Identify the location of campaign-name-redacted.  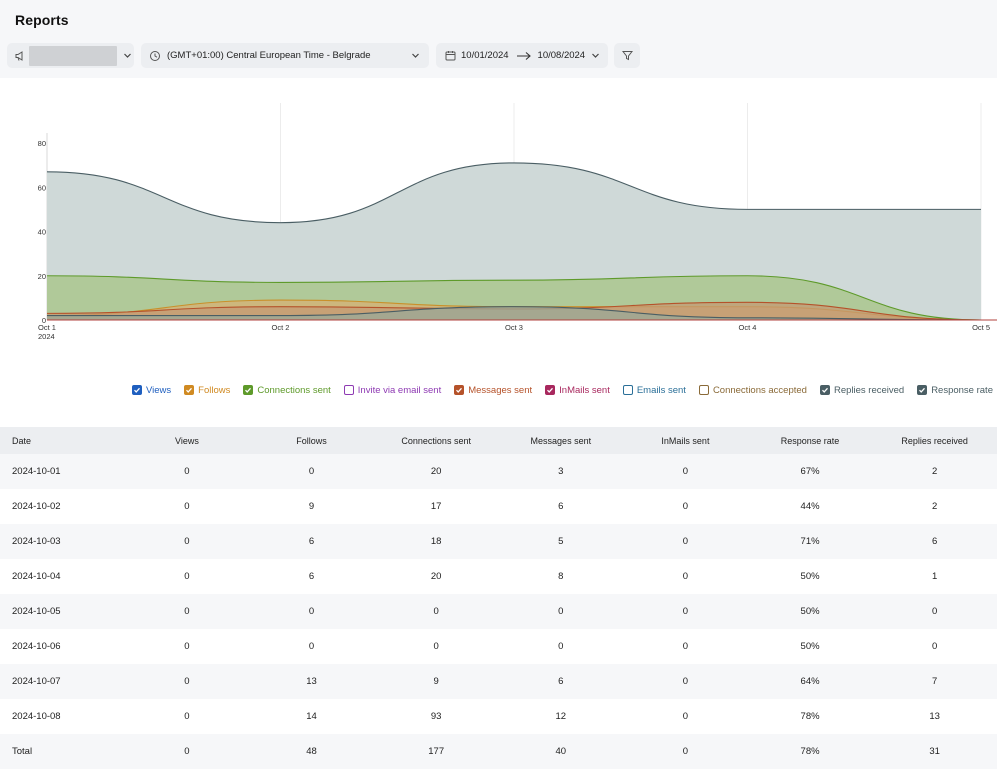
(73, 55).